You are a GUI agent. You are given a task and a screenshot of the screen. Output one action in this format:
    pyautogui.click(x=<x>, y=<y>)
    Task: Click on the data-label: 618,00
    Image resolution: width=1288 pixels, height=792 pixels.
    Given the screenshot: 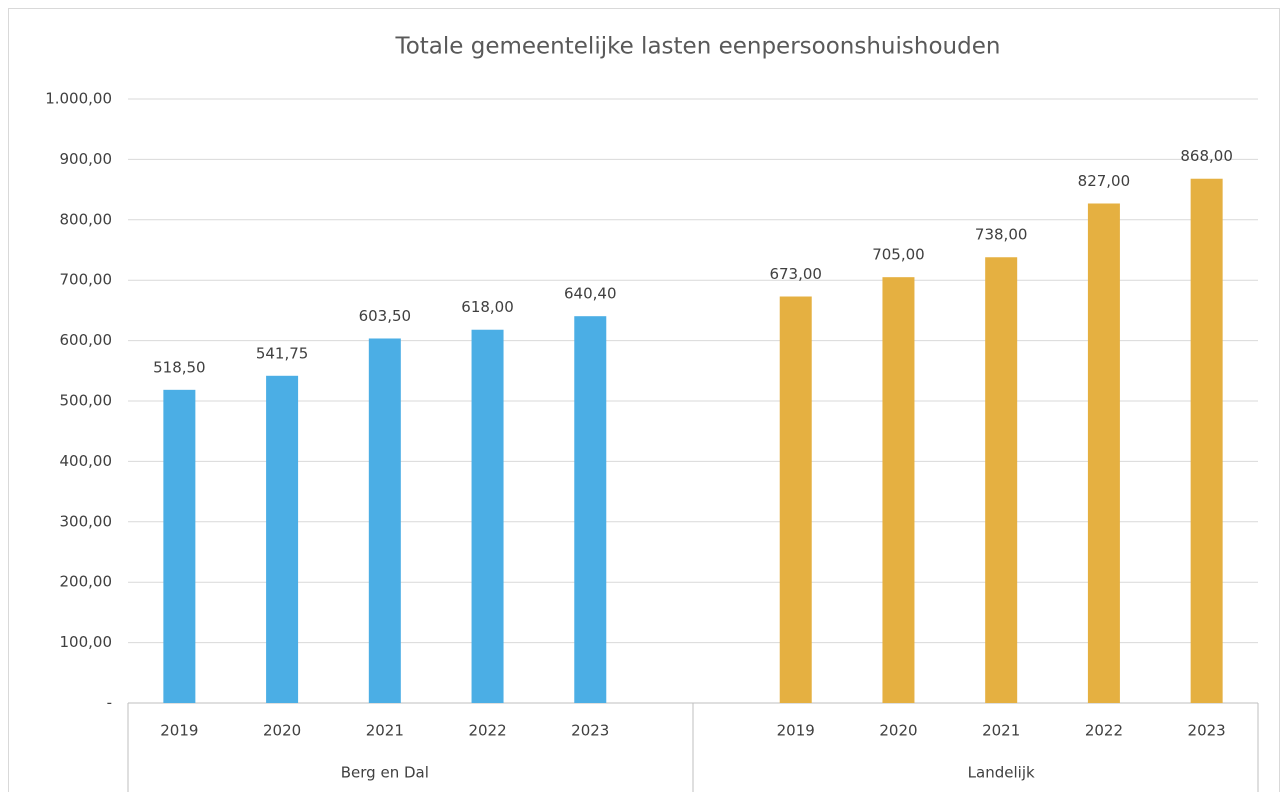 What is the action you would take?
    pyautogui.click(x=487, y=307)
    